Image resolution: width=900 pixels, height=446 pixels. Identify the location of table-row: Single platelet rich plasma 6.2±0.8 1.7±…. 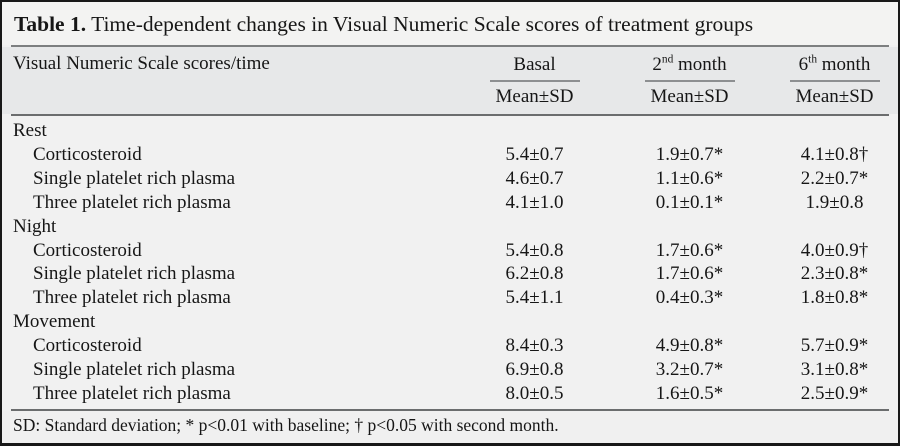
(450, 275).